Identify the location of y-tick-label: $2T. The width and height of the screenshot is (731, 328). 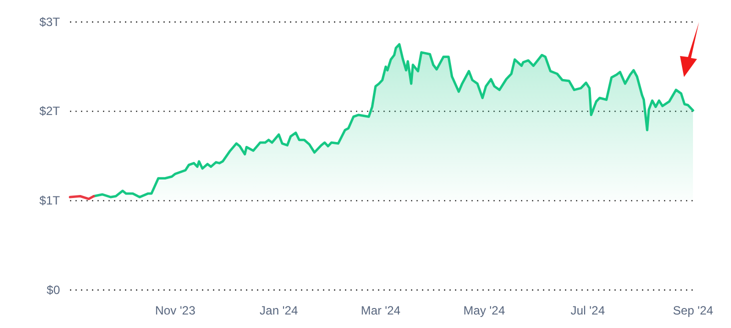
(50, 111).